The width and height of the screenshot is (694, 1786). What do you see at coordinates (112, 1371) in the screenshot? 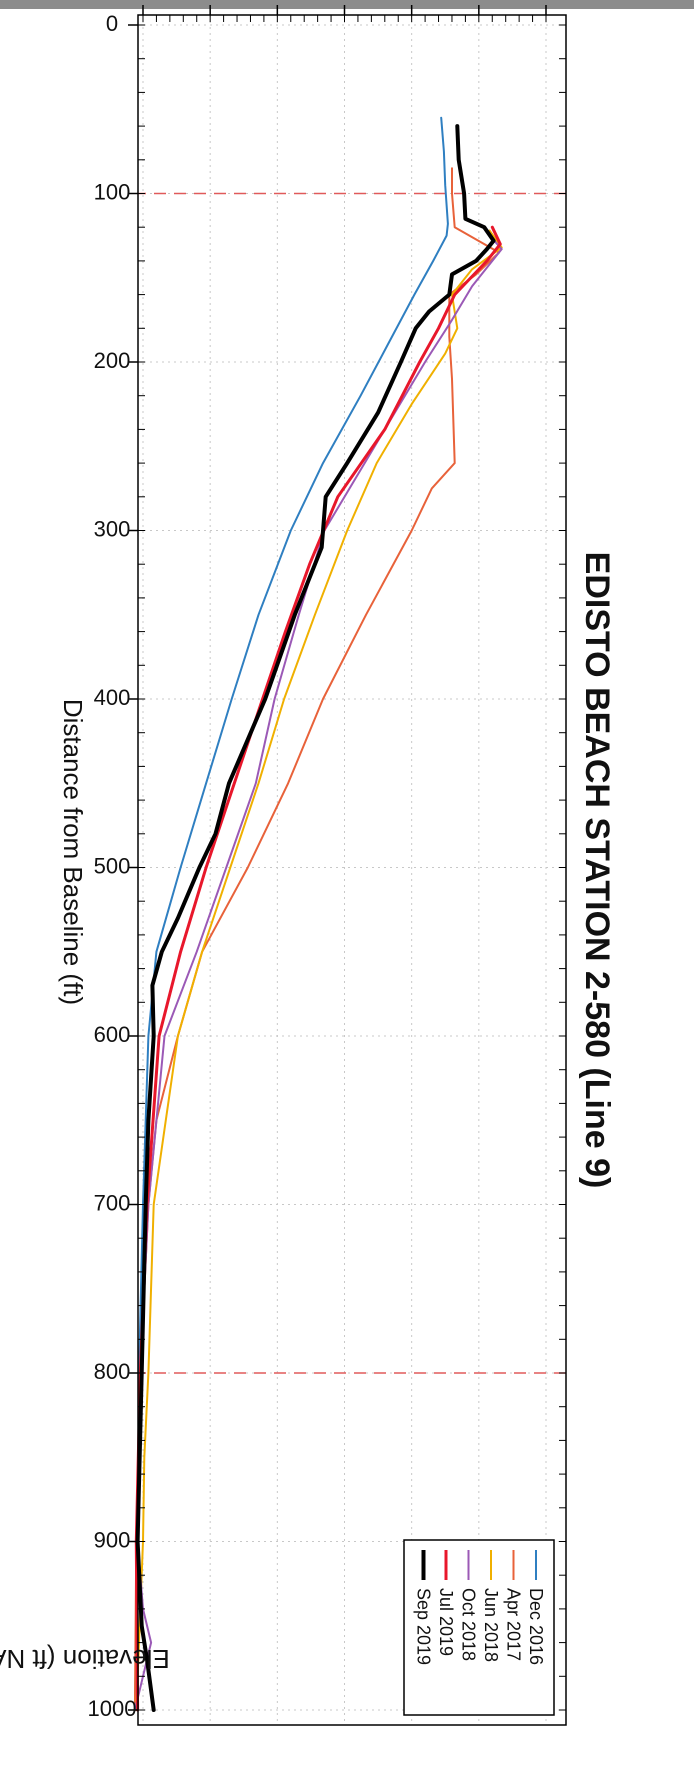
I see `x-tick-label: 800` at bounding box center [112, 1371].